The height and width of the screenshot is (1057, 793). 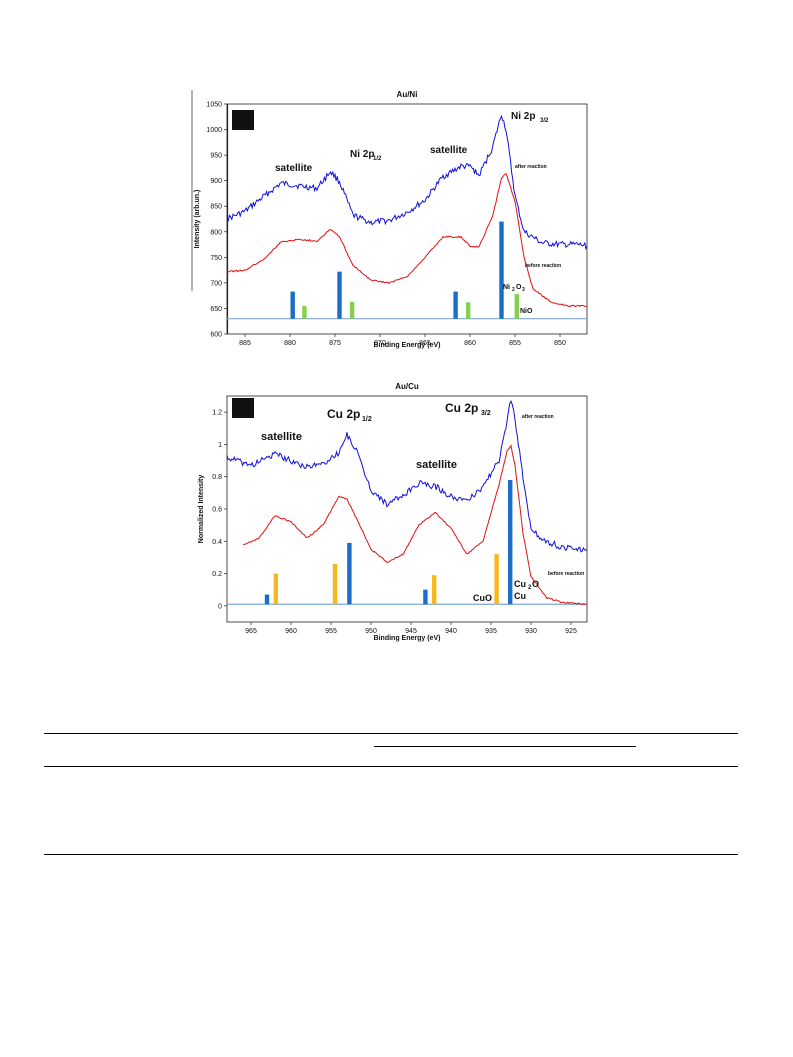 I want to click on table-header-rule, so click(x=391, y=766).